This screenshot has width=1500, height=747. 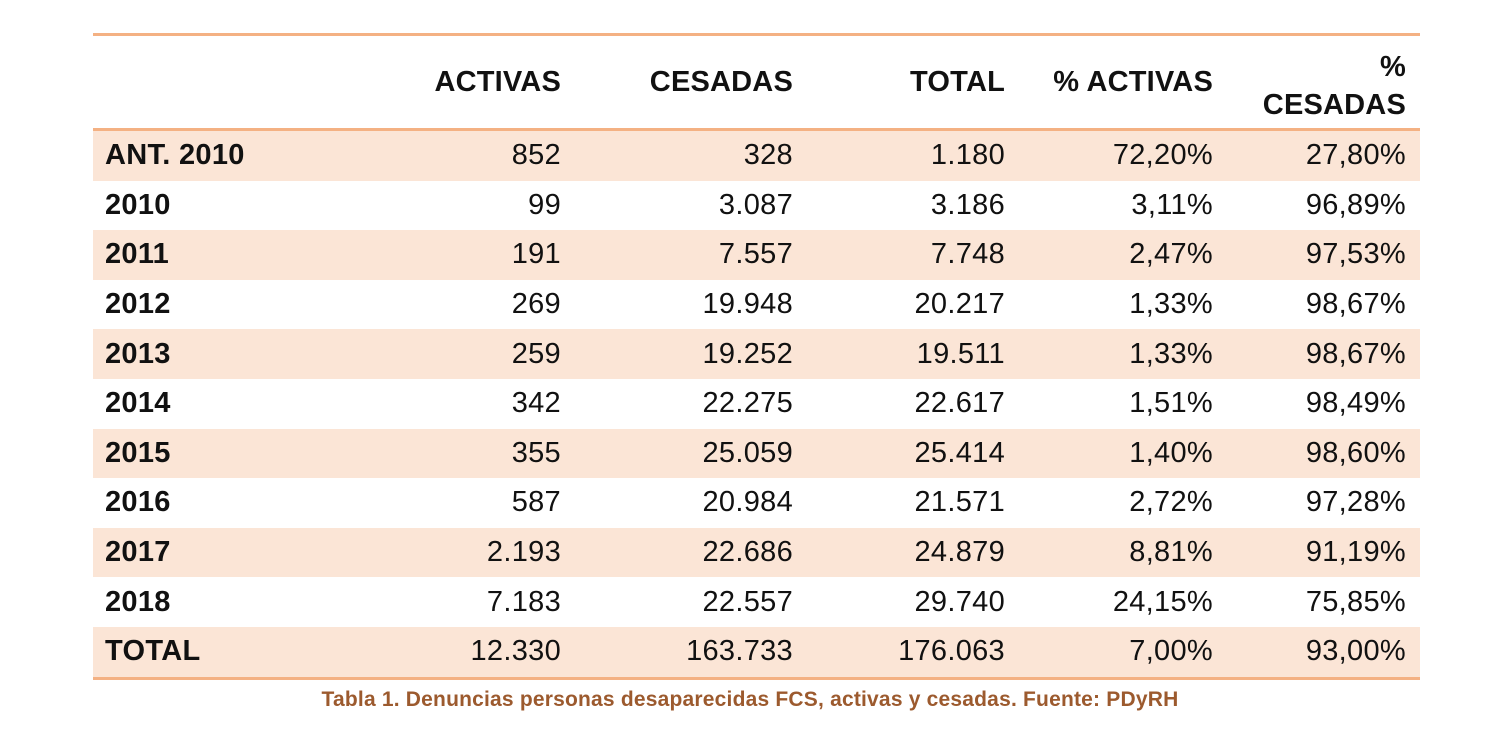 I want to click on cell-activas: 852, so click(x=444, y=155).